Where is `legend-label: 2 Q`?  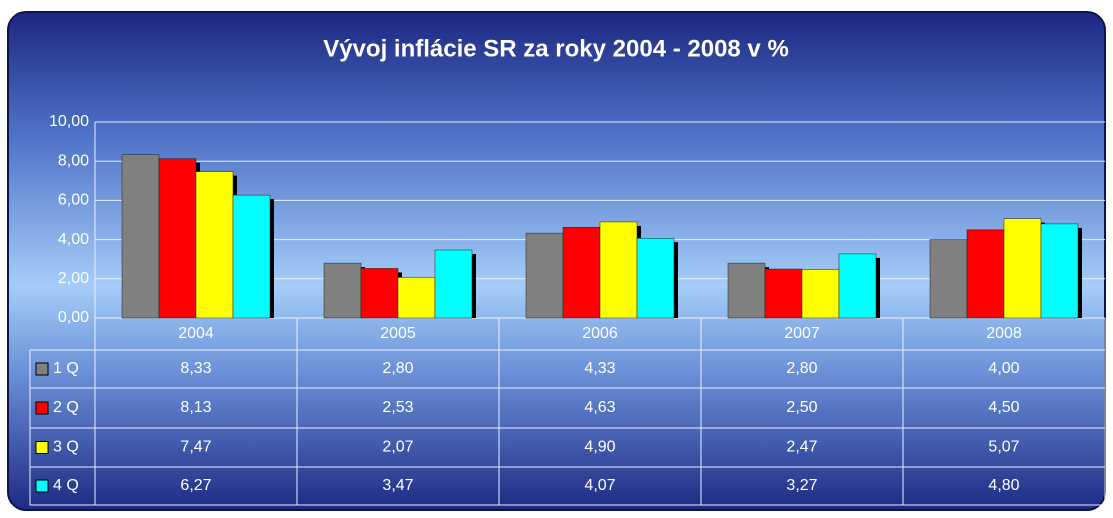
legend-label: 2 Q is located at coordinates (66, 407).